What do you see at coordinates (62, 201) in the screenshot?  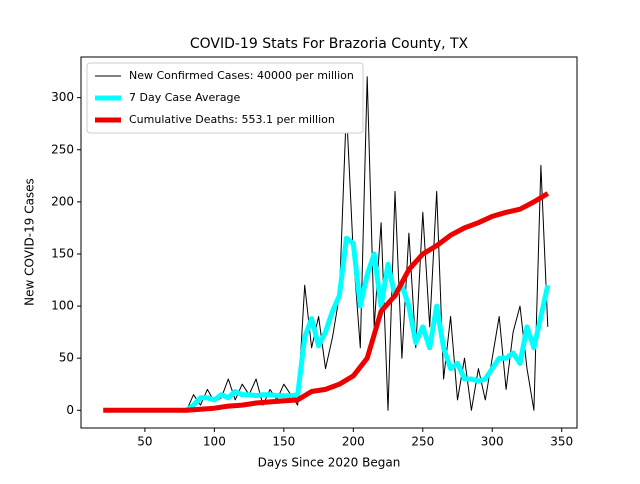 I see `y-tick-label: 200` at bounding box center [62, 201].